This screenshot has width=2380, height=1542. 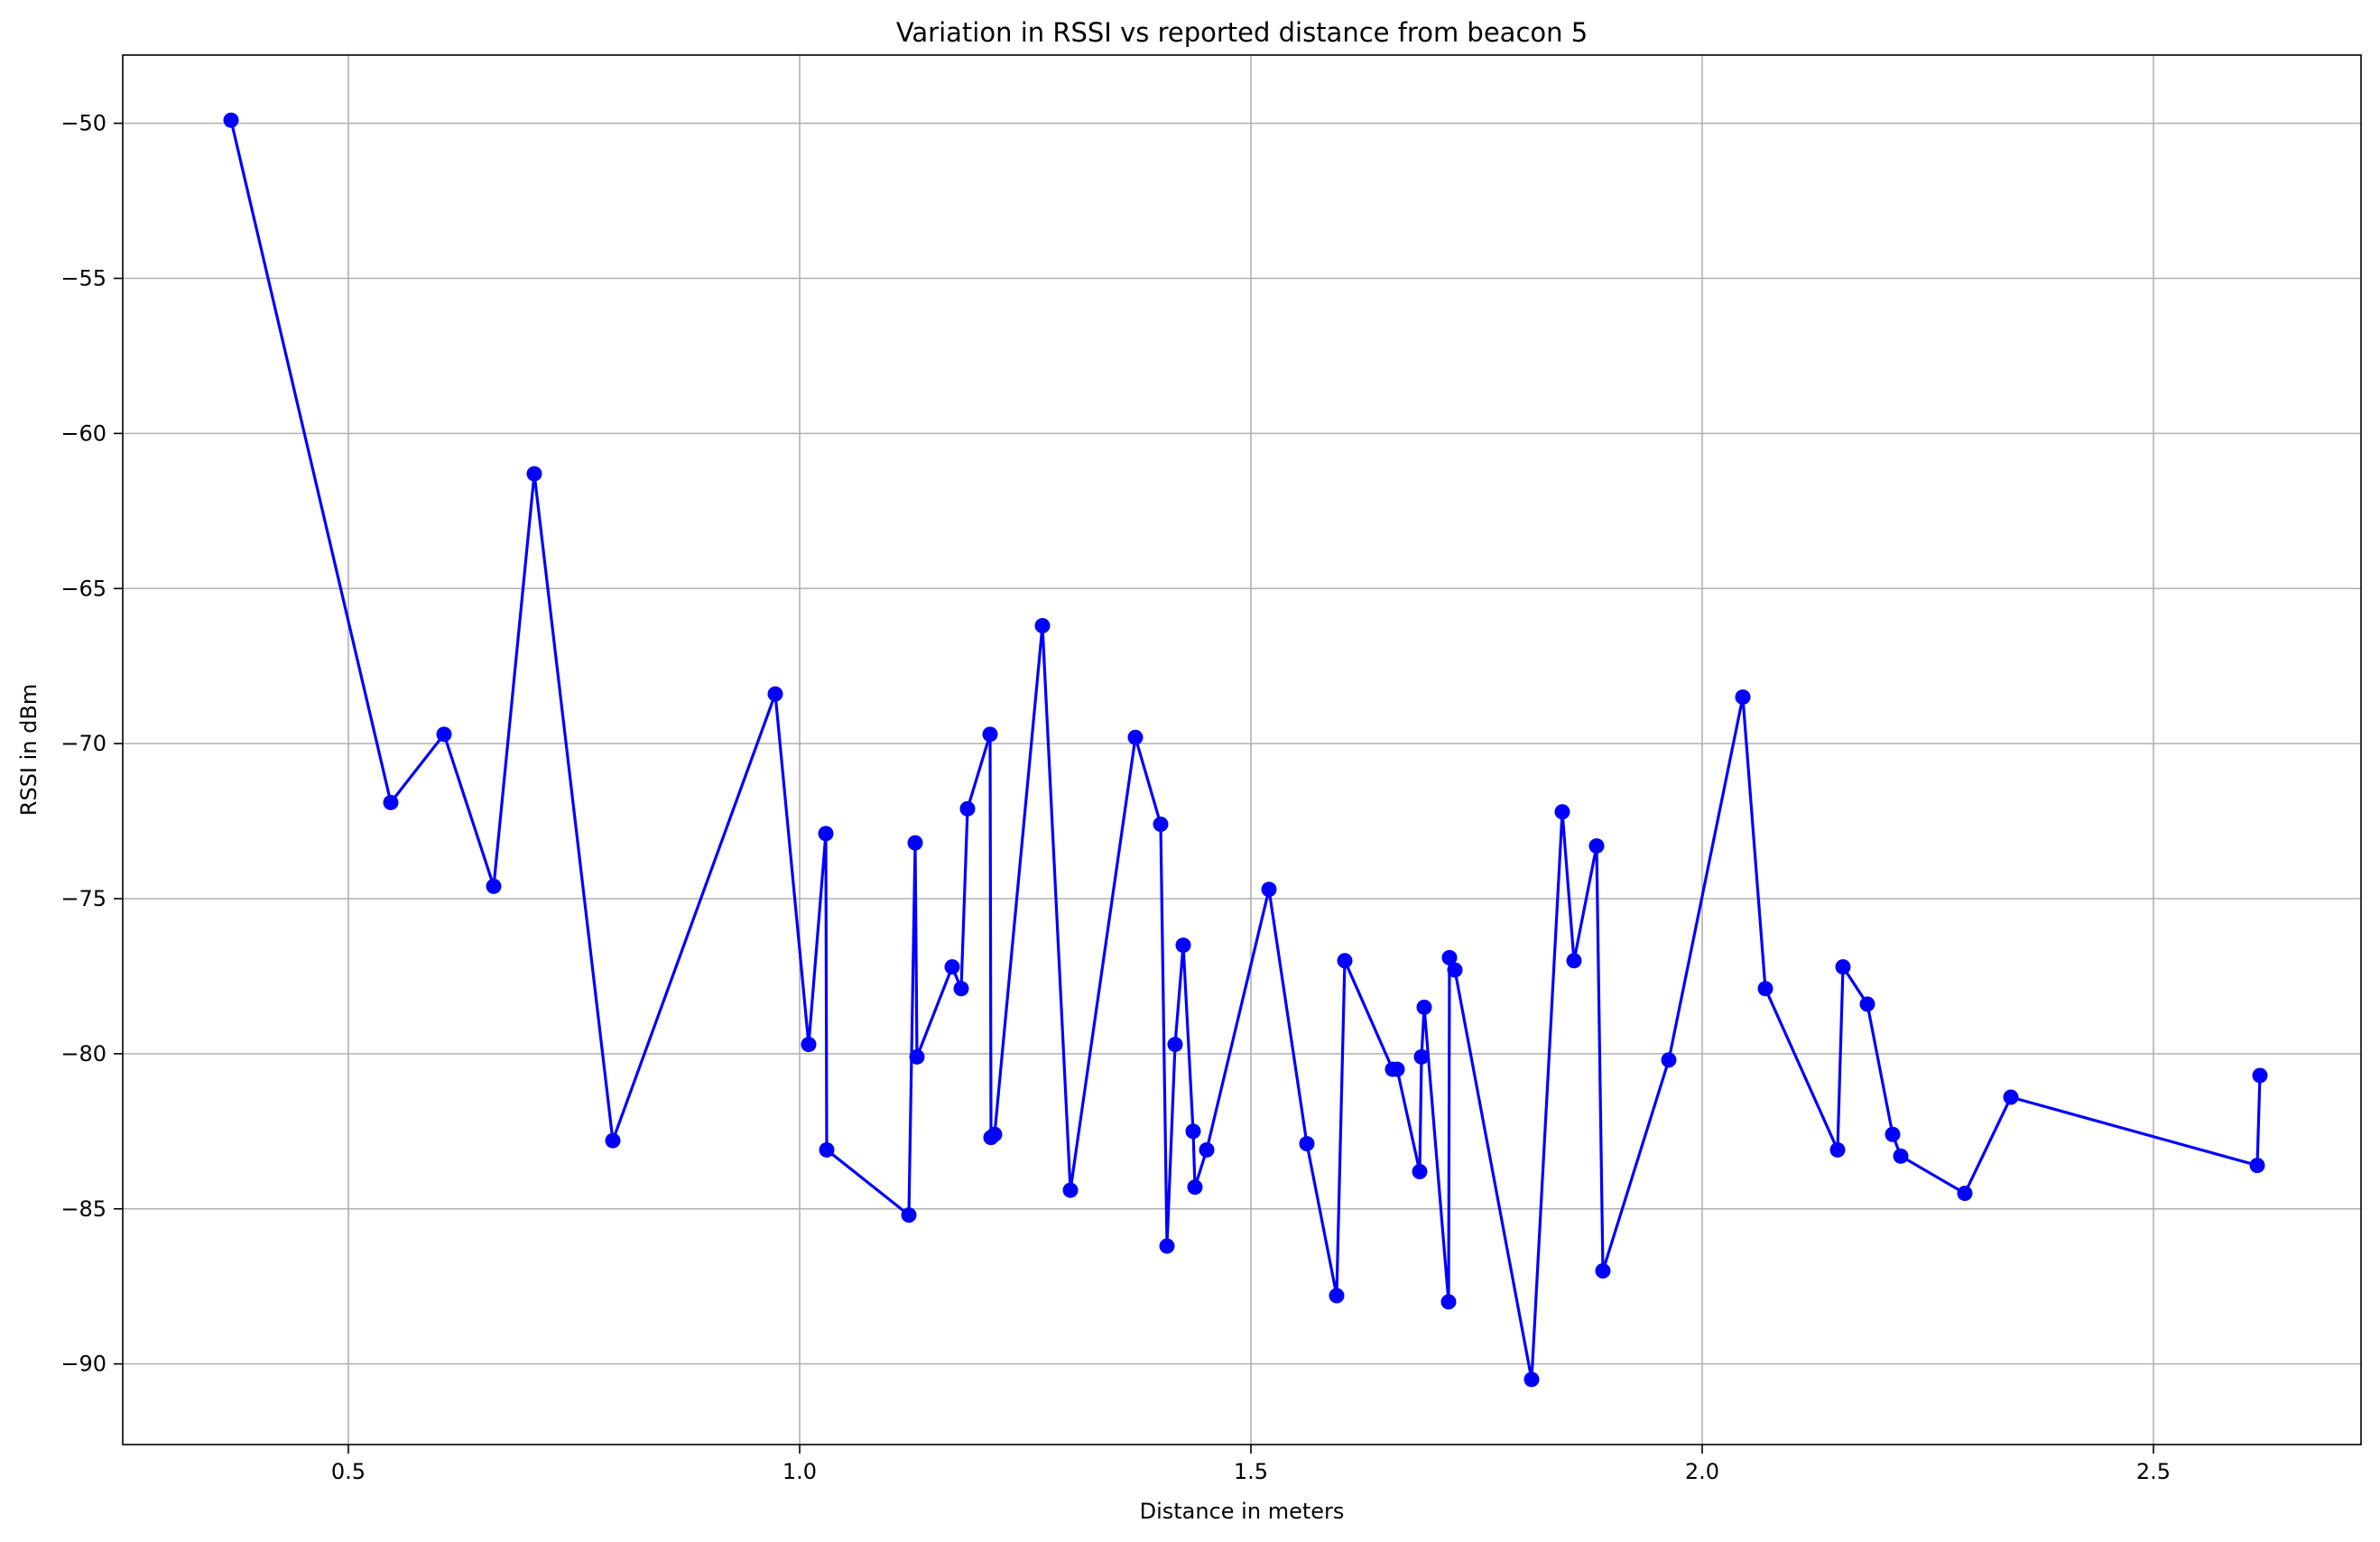 I want to click on x-axis-label: Distance in meters, so click(x=1243, y=1511).